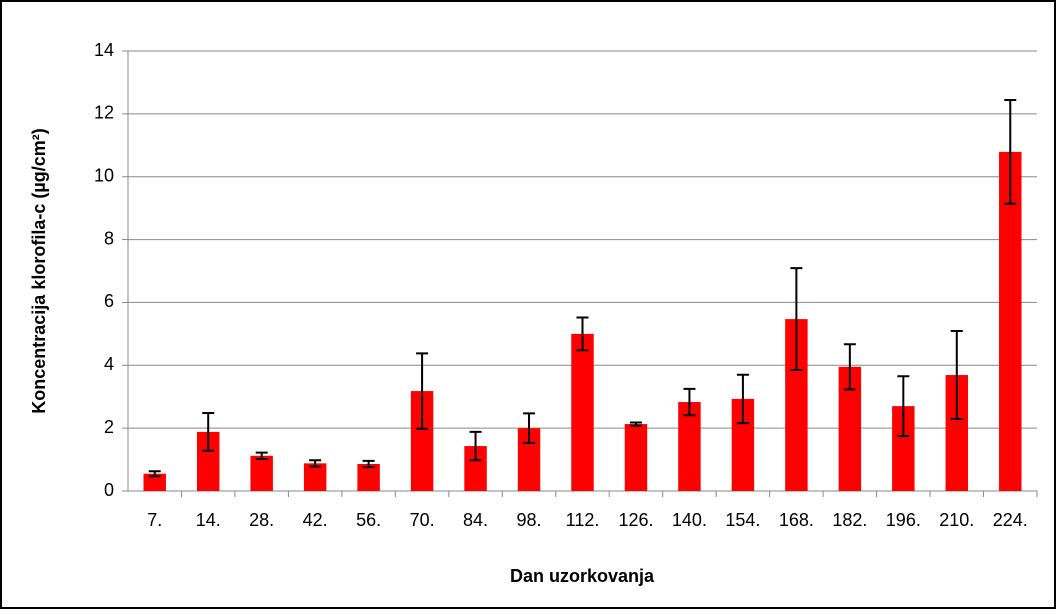 This screenshot has height=614, width=1056. Describe the element at coordinates (315, 520) in the screenshot. I see `x-tick-label: 42.` at that location.